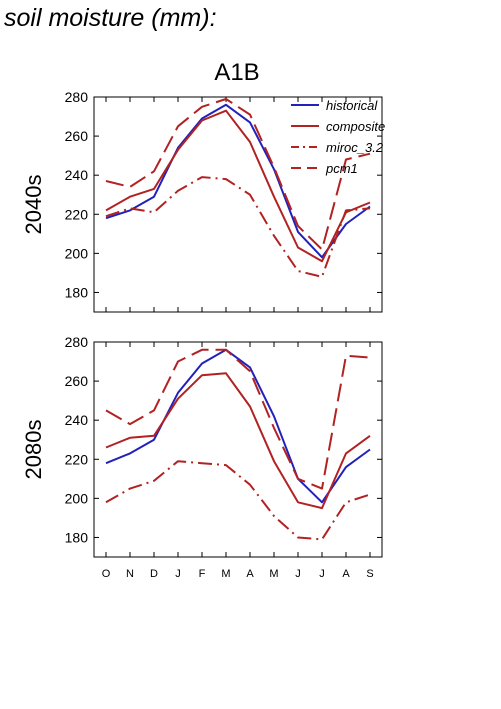 This screenshot has height=709, width=501. What do you see at coordinates (352, 105) in the screenshot?
I see `legend-label-historical: historical` at bounding box center [352, 105].